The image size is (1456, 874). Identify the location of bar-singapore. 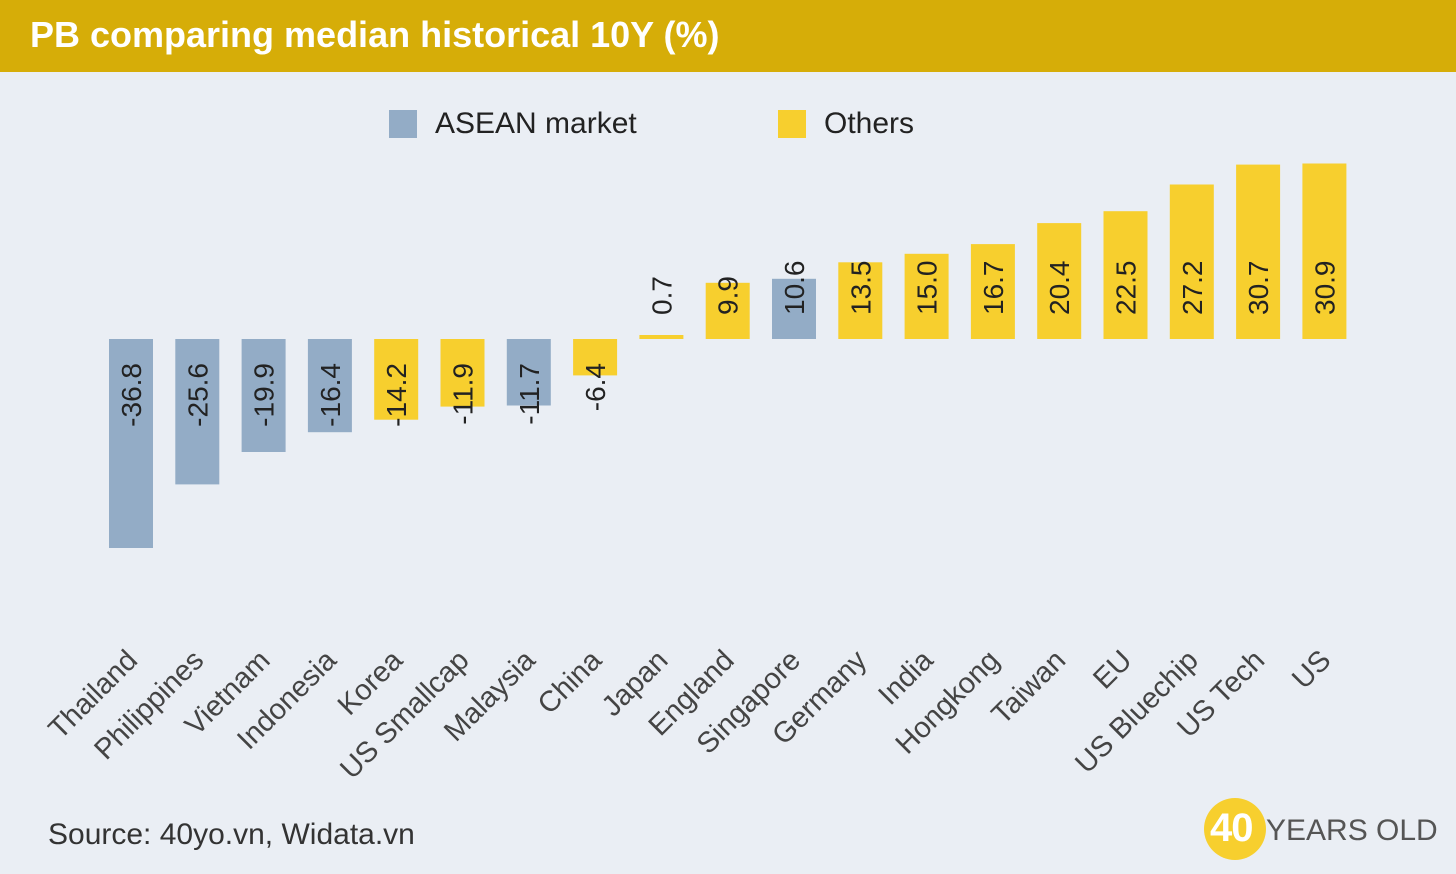
(794, 308).